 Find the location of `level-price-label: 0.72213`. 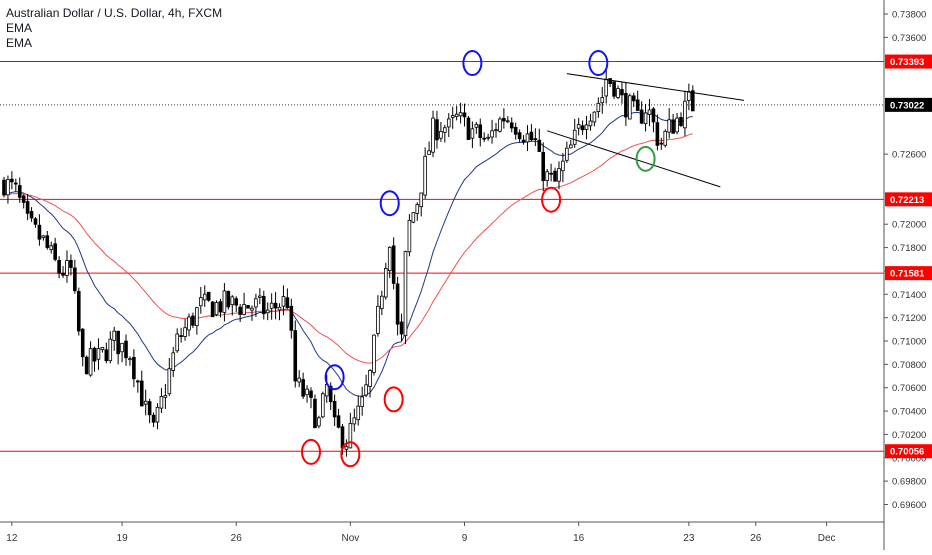

level-price-label: 0.72213 is located at coordinates (907, 200).